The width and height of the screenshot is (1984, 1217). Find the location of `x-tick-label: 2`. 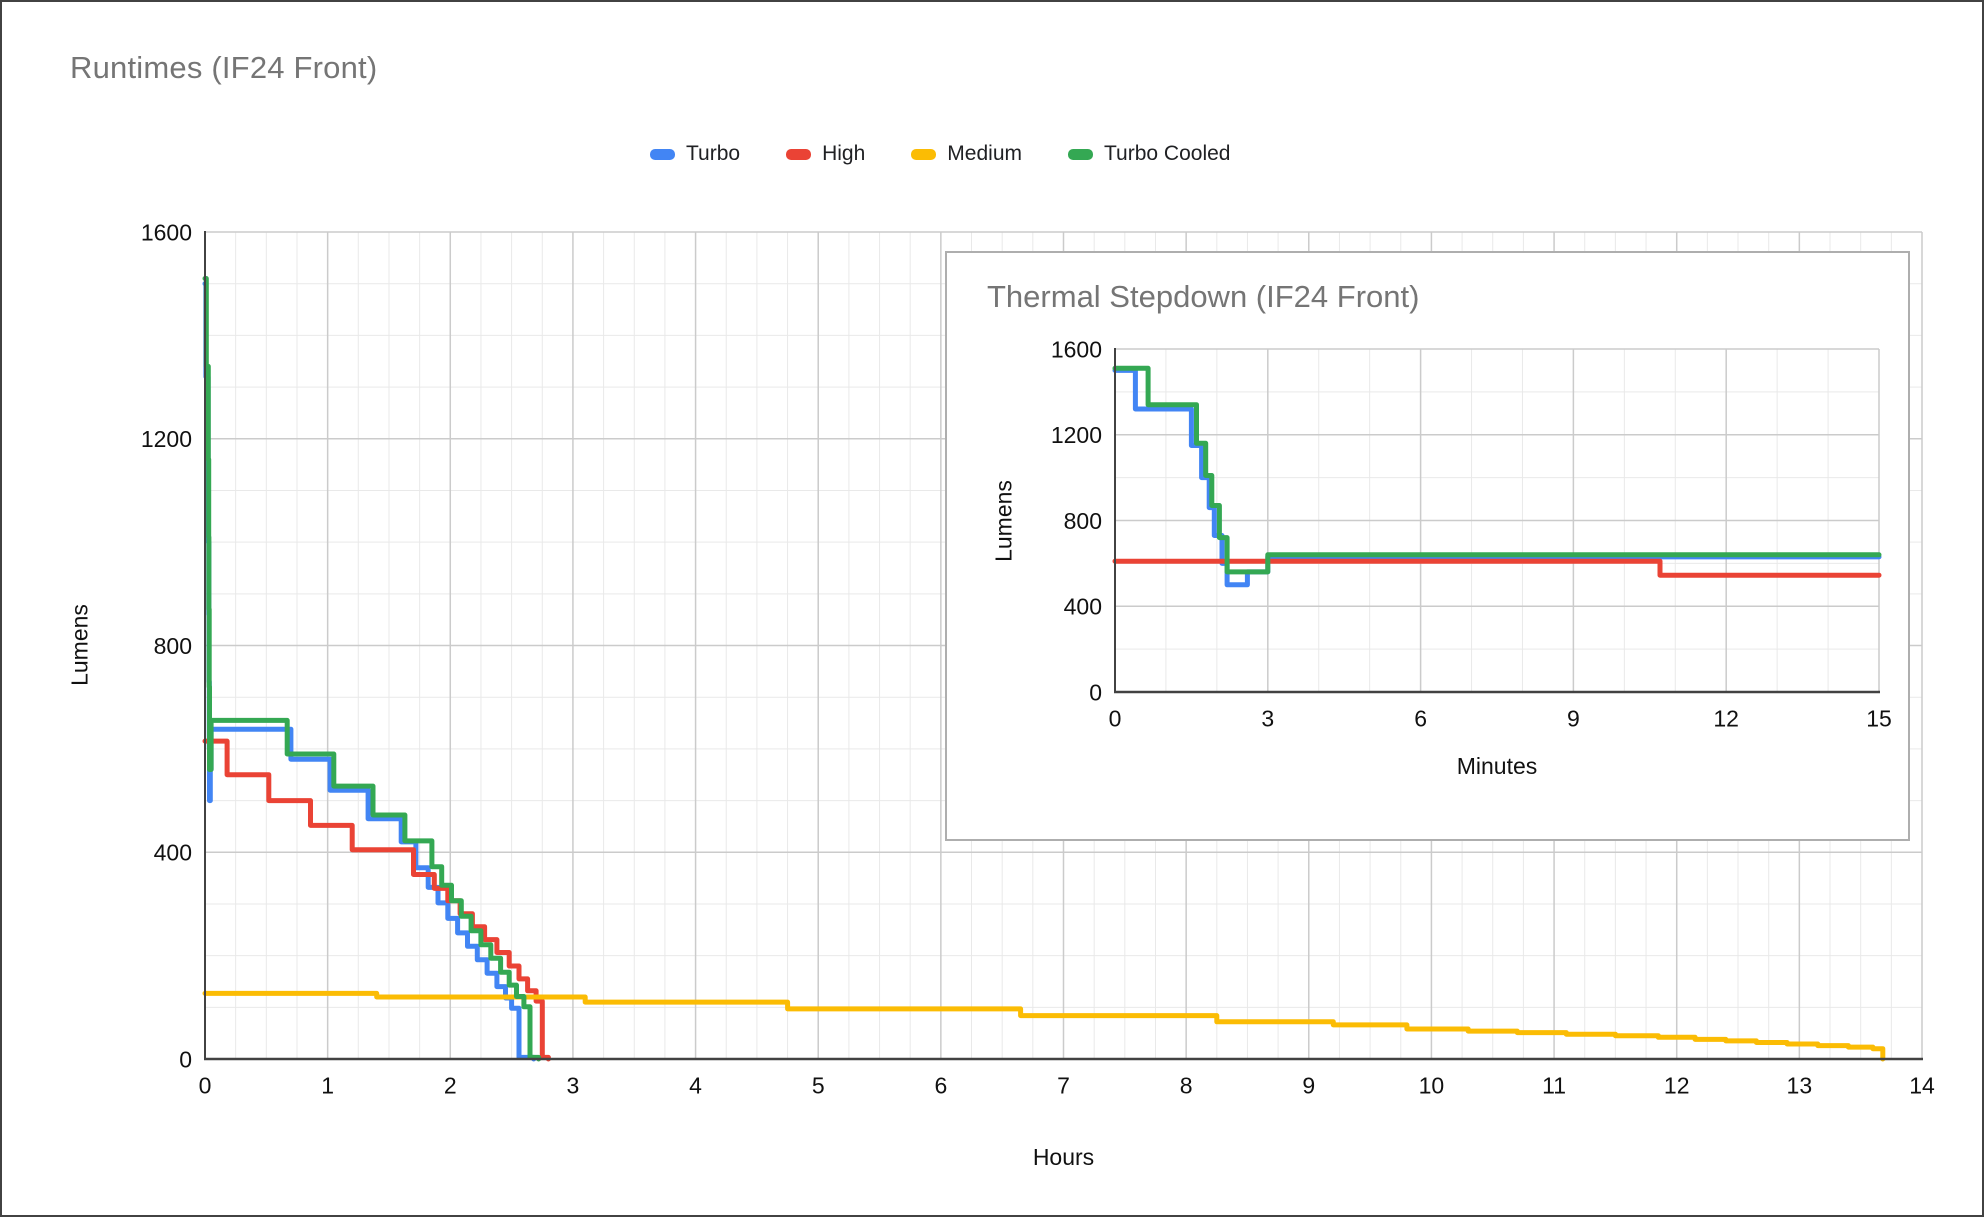

x-tick-label: 2 is located at coordinates (450, 1086).